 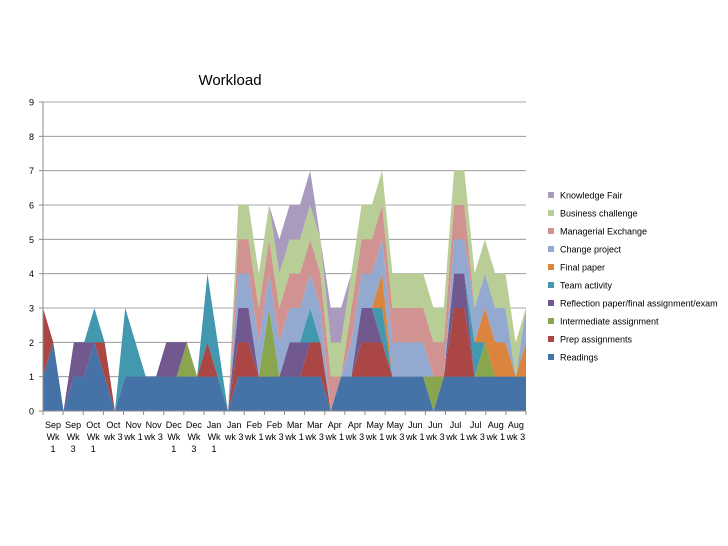 I want to click on legend-label-change-project: Change project, so click(x=591, y=250).